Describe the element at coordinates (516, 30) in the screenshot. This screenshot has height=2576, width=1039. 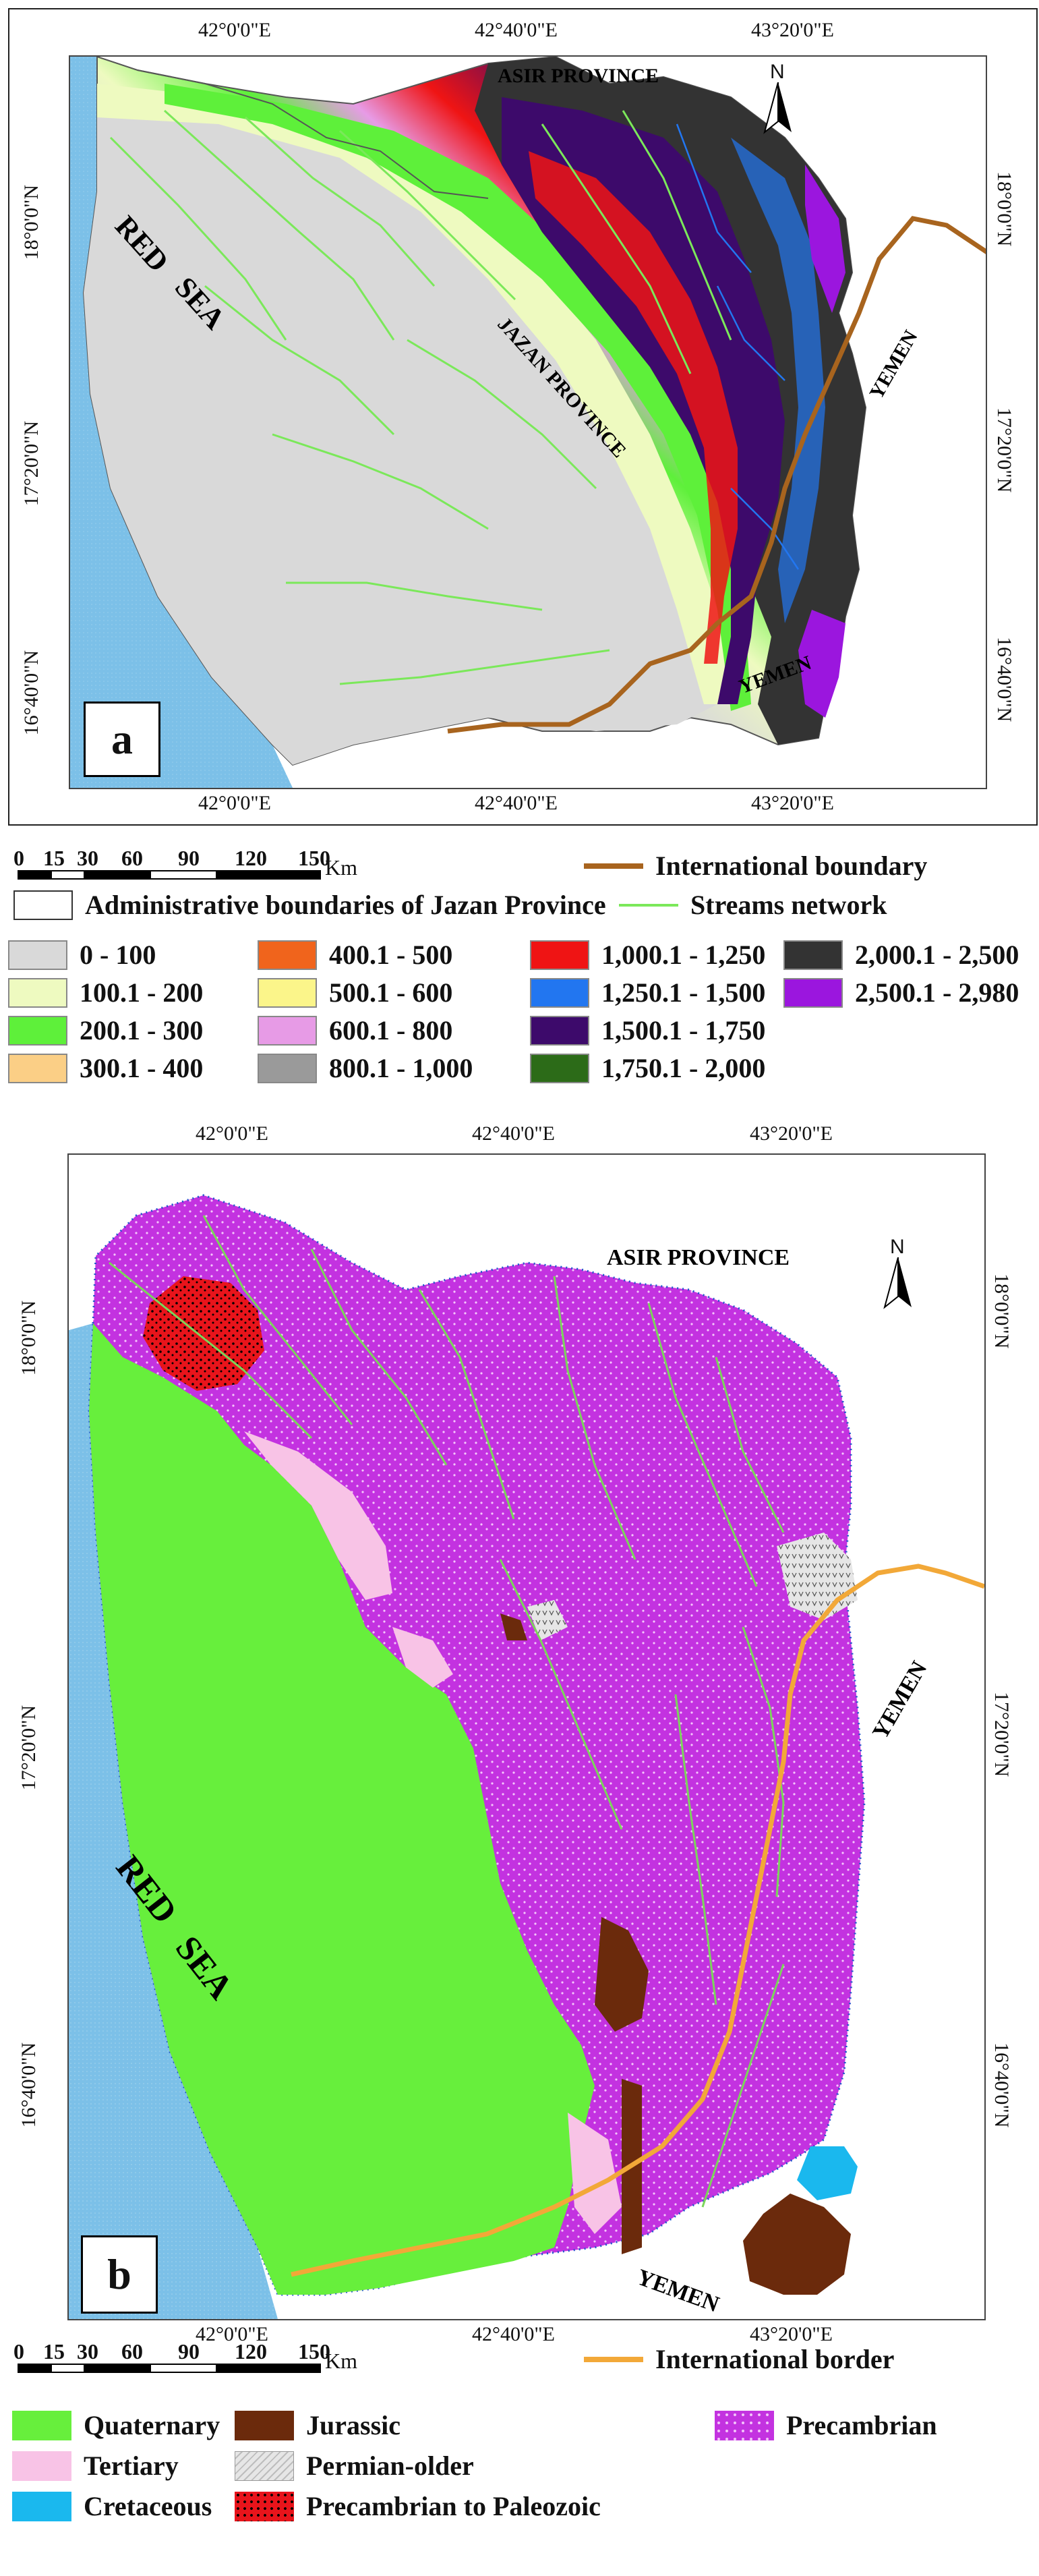
I see `map-a-top-tick: 42°40'0"E` at that location.